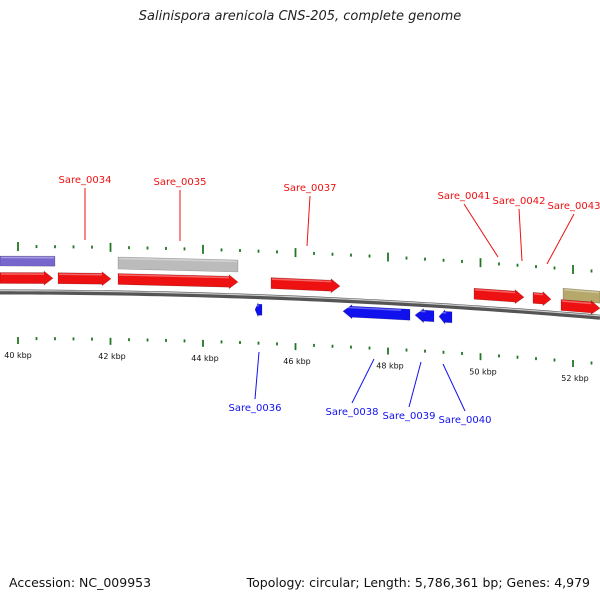 The image size is (600, 600). What do you see at coordinates (575, 378) in the screenshot?
I see `scale-label: 52 kbp` at bounding box center [575, 378].